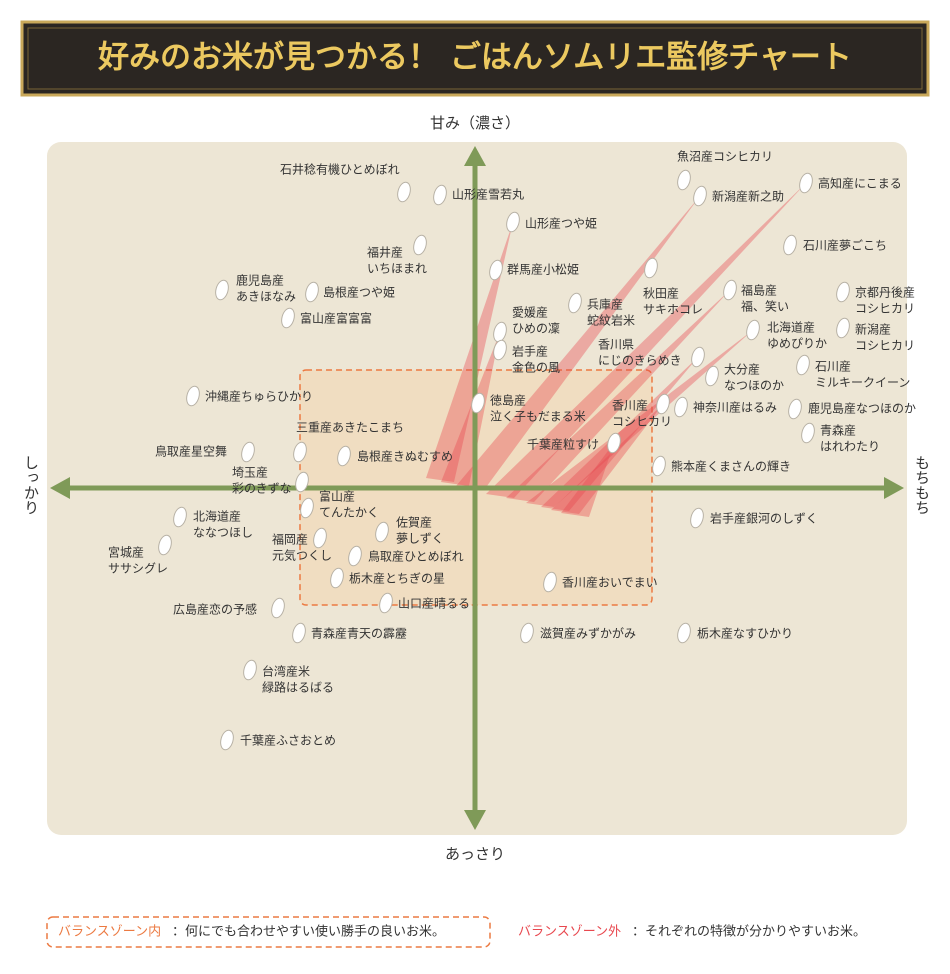 The image size is (950, 974). I want to click on rice-label: 新潟産新之助, so click(748, 196).